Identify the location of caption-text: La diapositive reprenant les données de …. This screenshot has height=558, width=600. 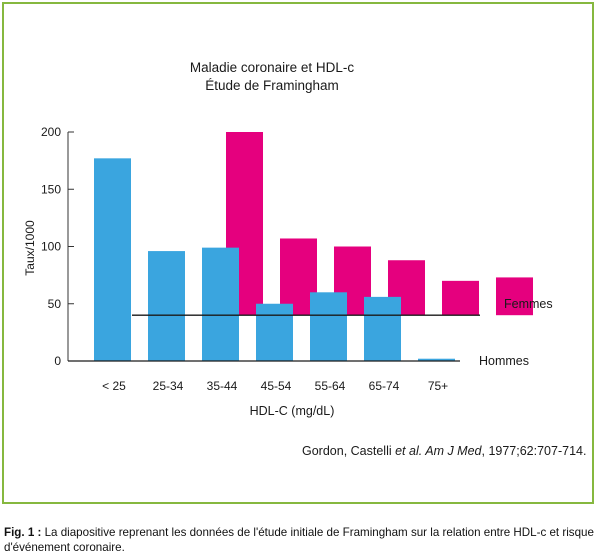
(299, 540).